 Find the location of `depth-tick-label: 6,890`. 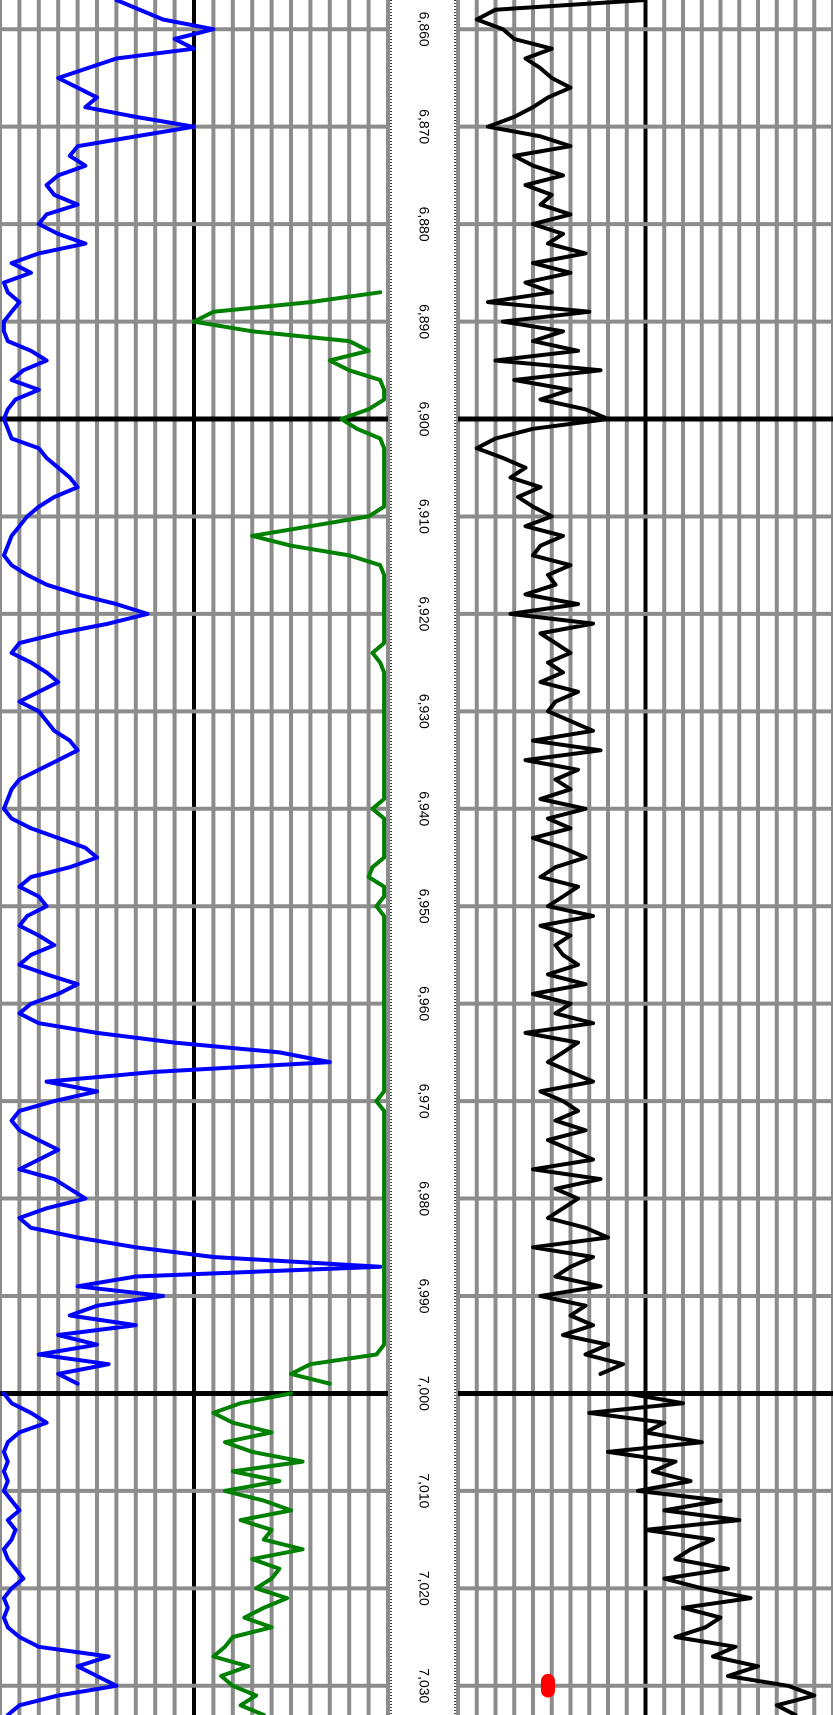

depth-tick-label: 6,890 is located at coordinates (424, 321).